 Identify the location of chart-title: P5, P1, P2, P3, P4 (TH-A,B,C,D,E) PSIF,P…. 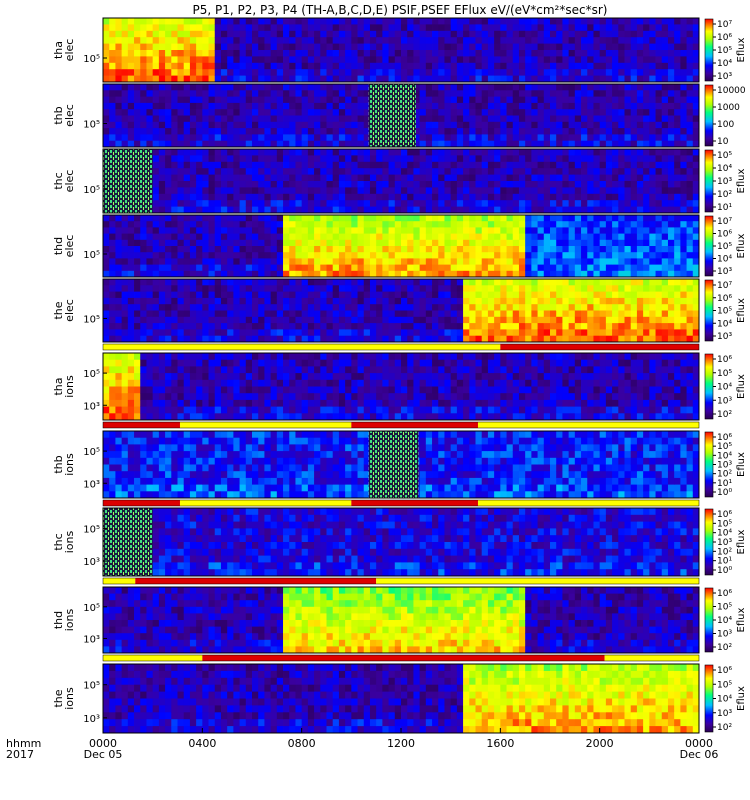
(400, 10).